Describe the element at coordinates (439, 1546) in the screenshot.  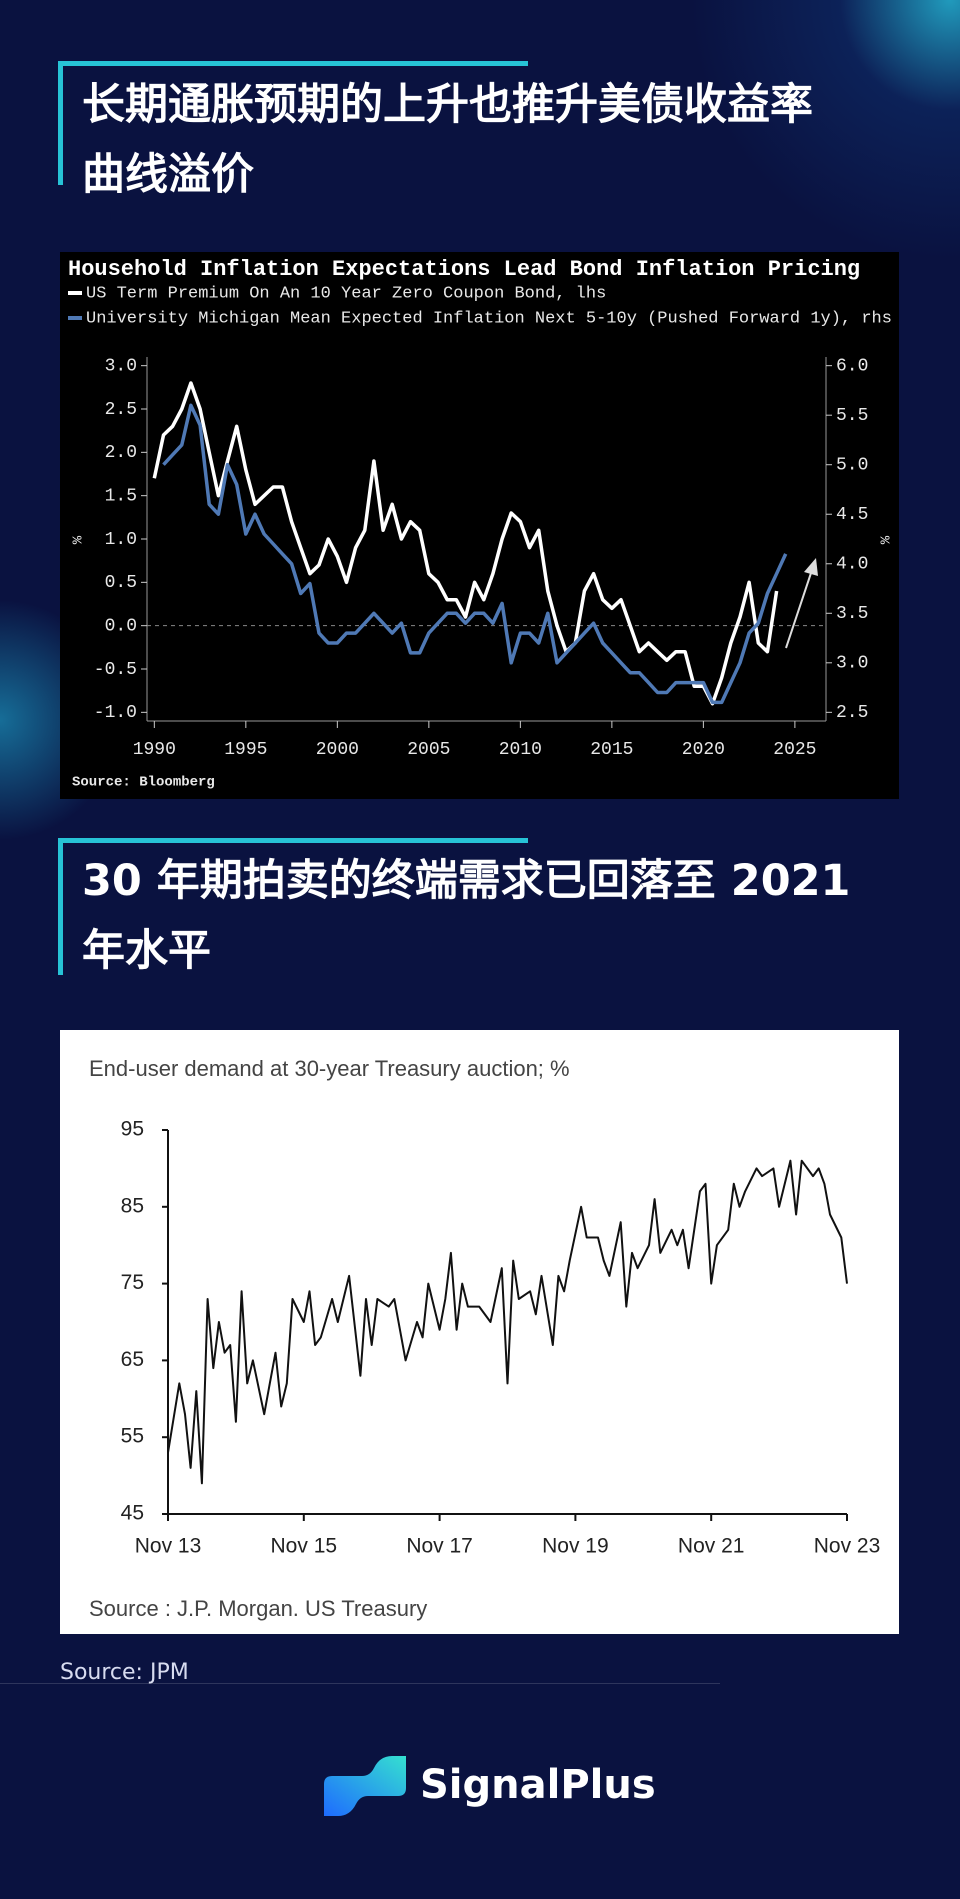
I see `x-tick-label: Nov 17` at that location.